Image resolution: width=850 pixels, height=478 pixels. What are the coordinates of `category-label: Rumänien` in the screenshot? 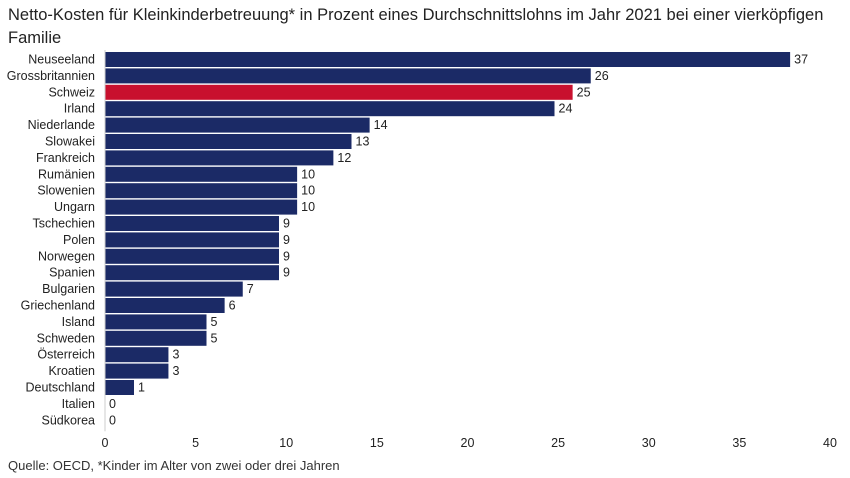 It's located at (66, 174).